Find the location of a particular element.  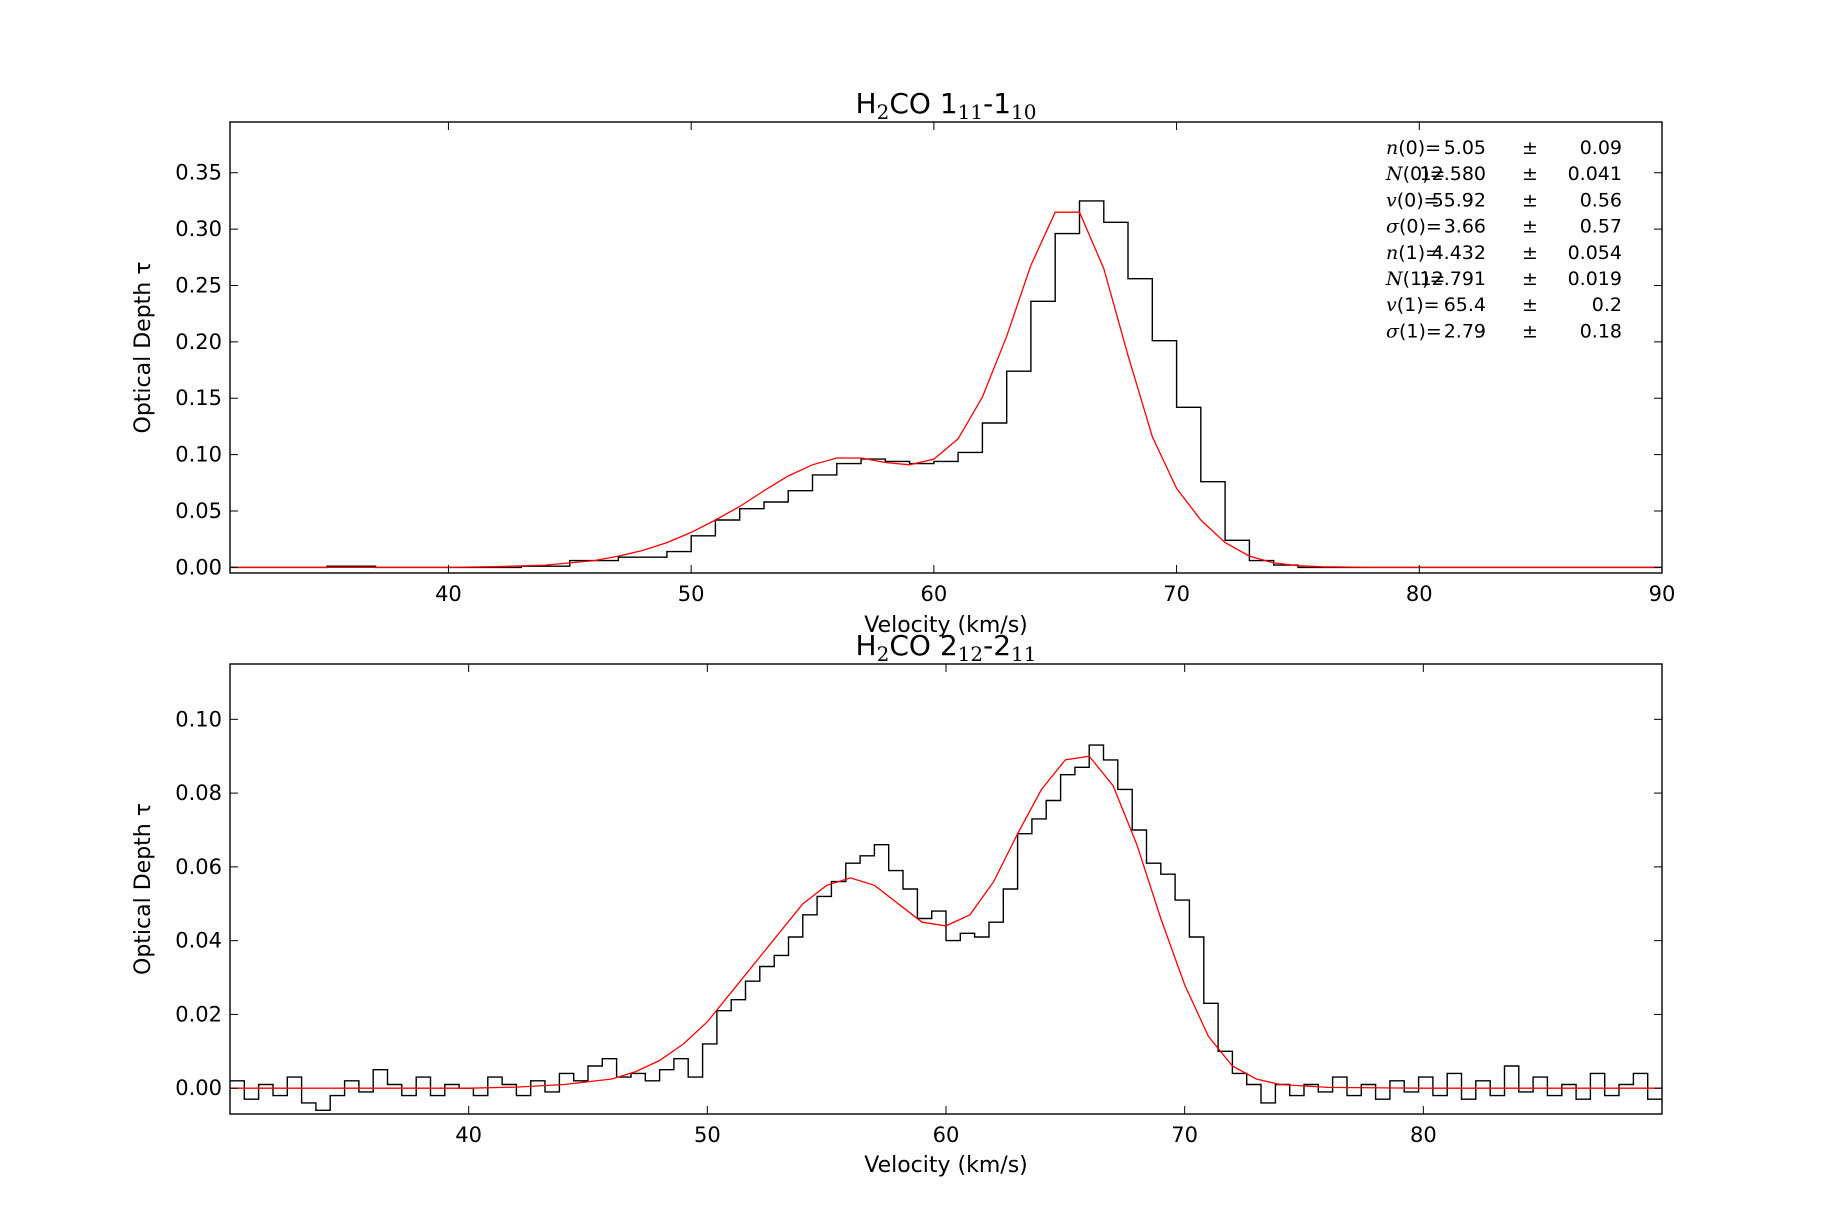

fit-parameter-row: σ(1)= 2.79 ±0.18 is located at coordinates (1504, 331).